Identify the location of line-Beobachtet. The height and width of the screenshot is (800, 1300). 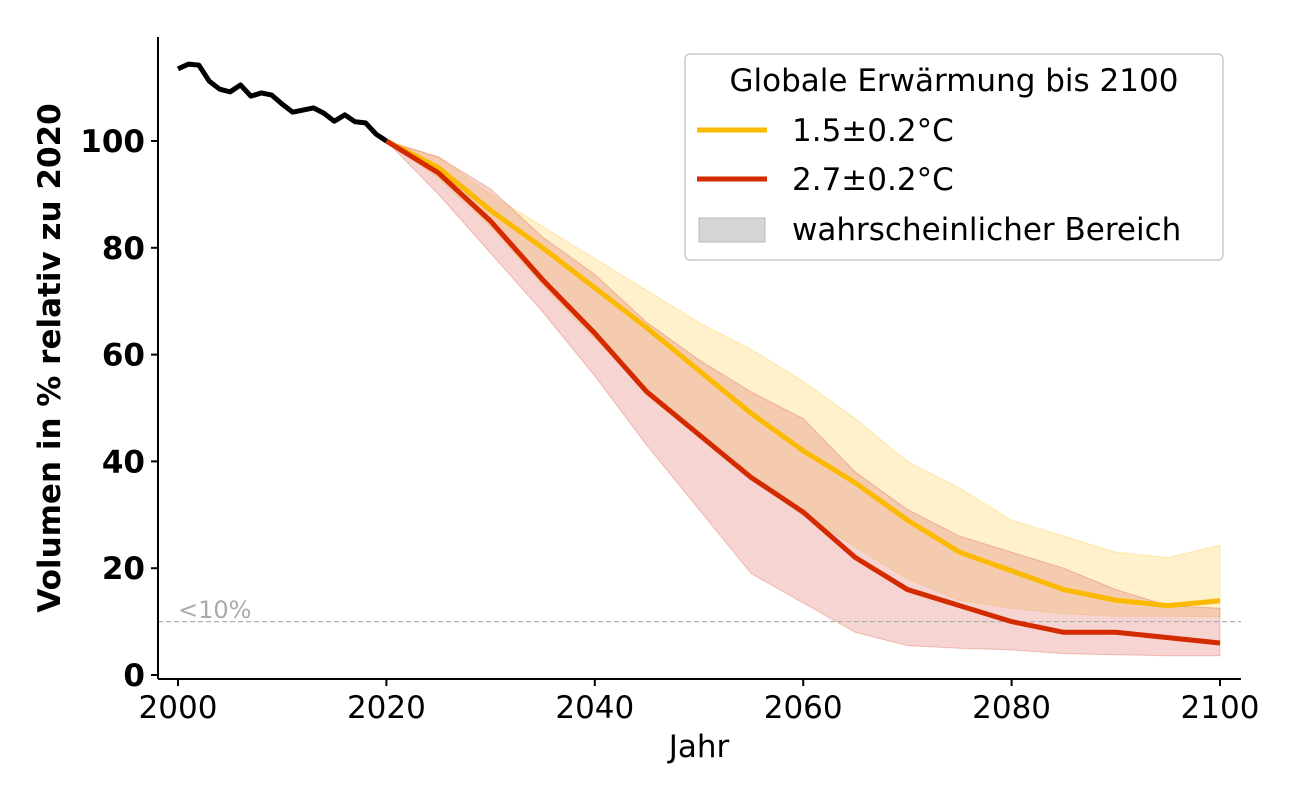
(282, 102).